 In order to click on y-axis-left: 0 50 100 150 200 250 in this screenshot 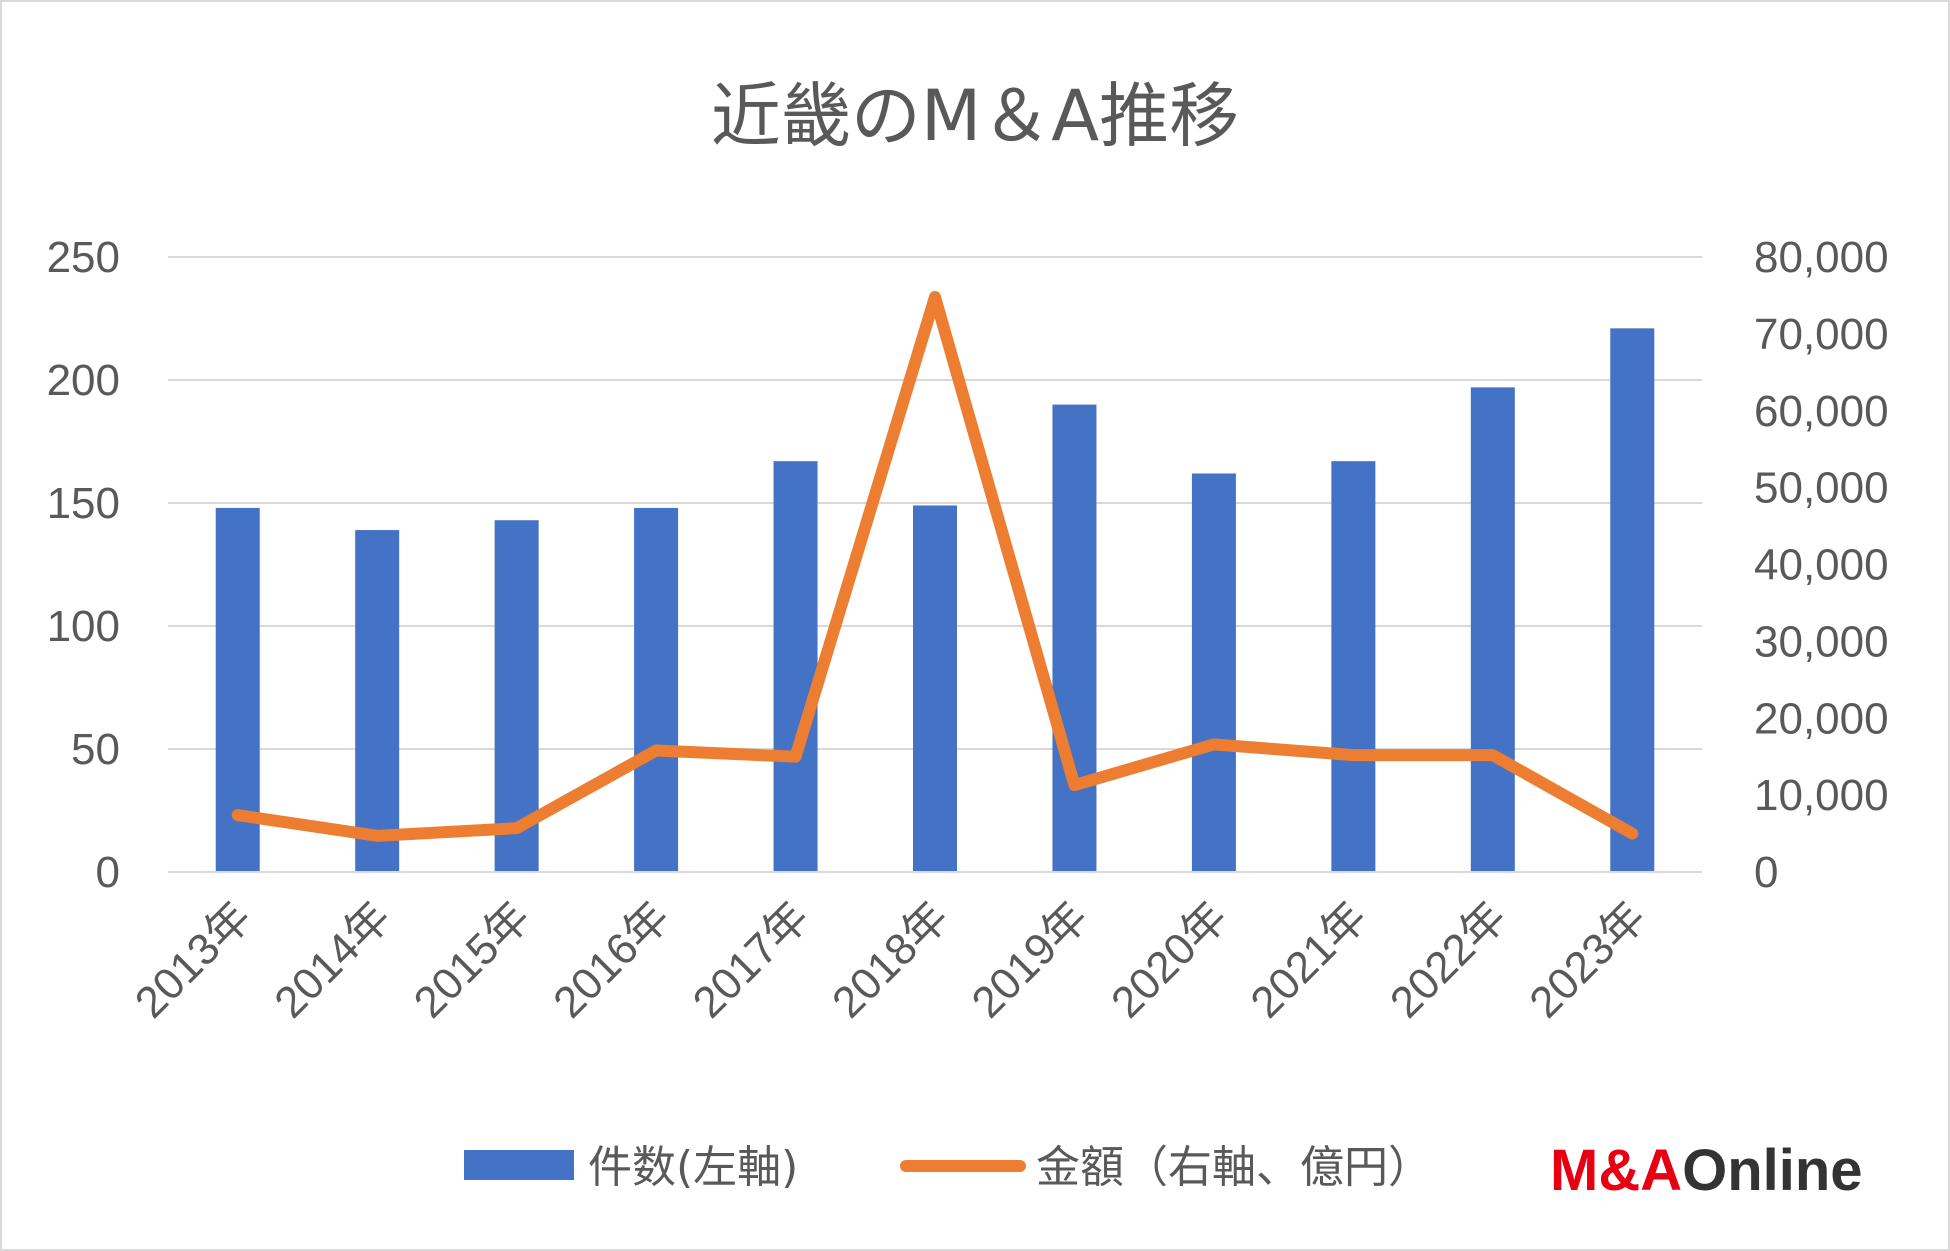, I will do `click(83, 565)`.